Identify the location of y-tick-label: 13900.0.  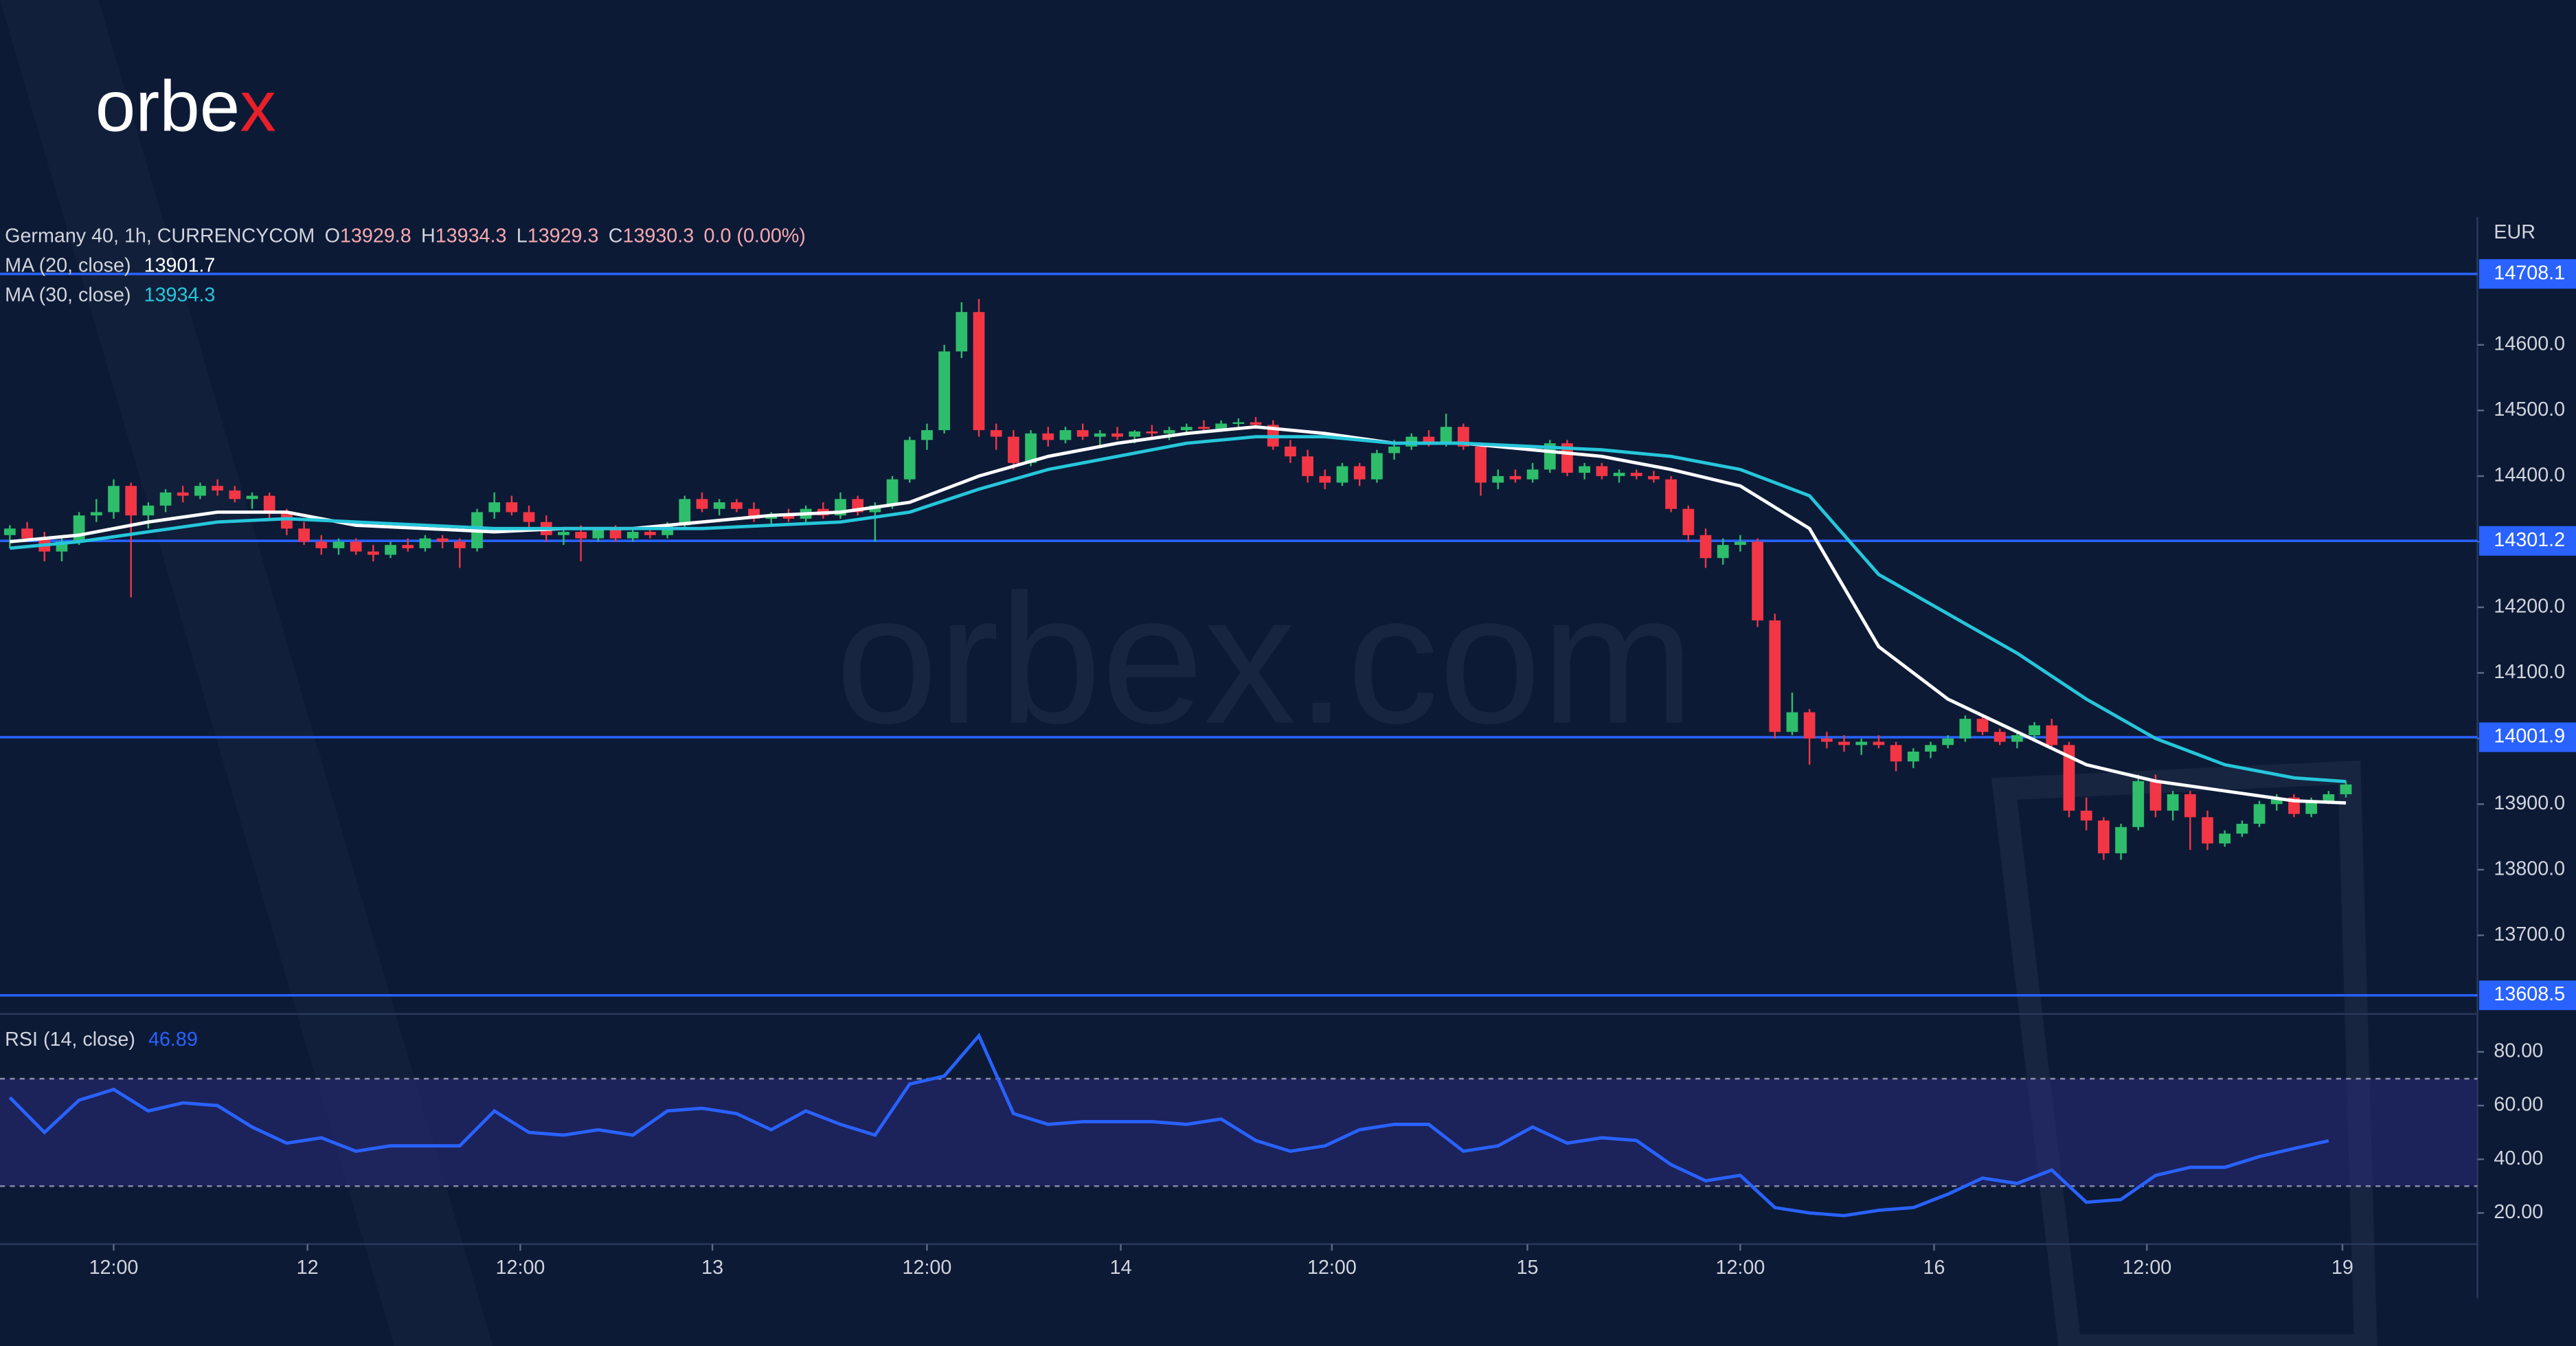
(2529, 803).